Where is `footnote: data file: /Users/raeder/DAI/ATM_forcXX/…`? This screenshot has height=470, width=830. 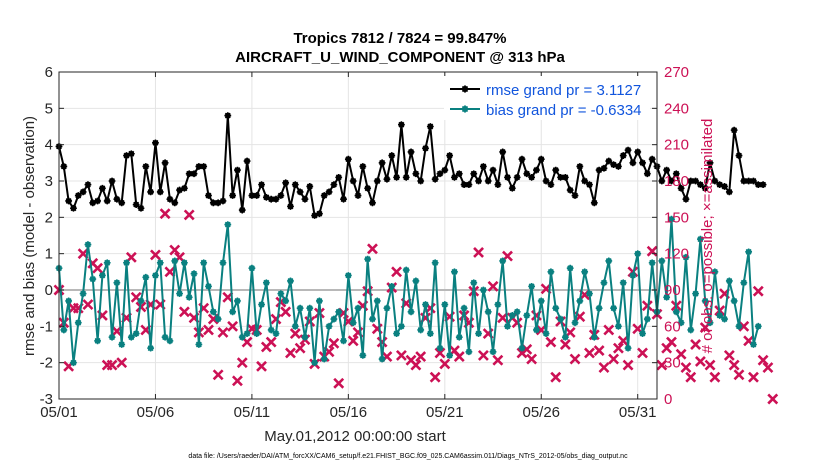
footnote: data file: /Users/raeder/DAI/ATM_forcXX/… is located at coordinates (408, 456).